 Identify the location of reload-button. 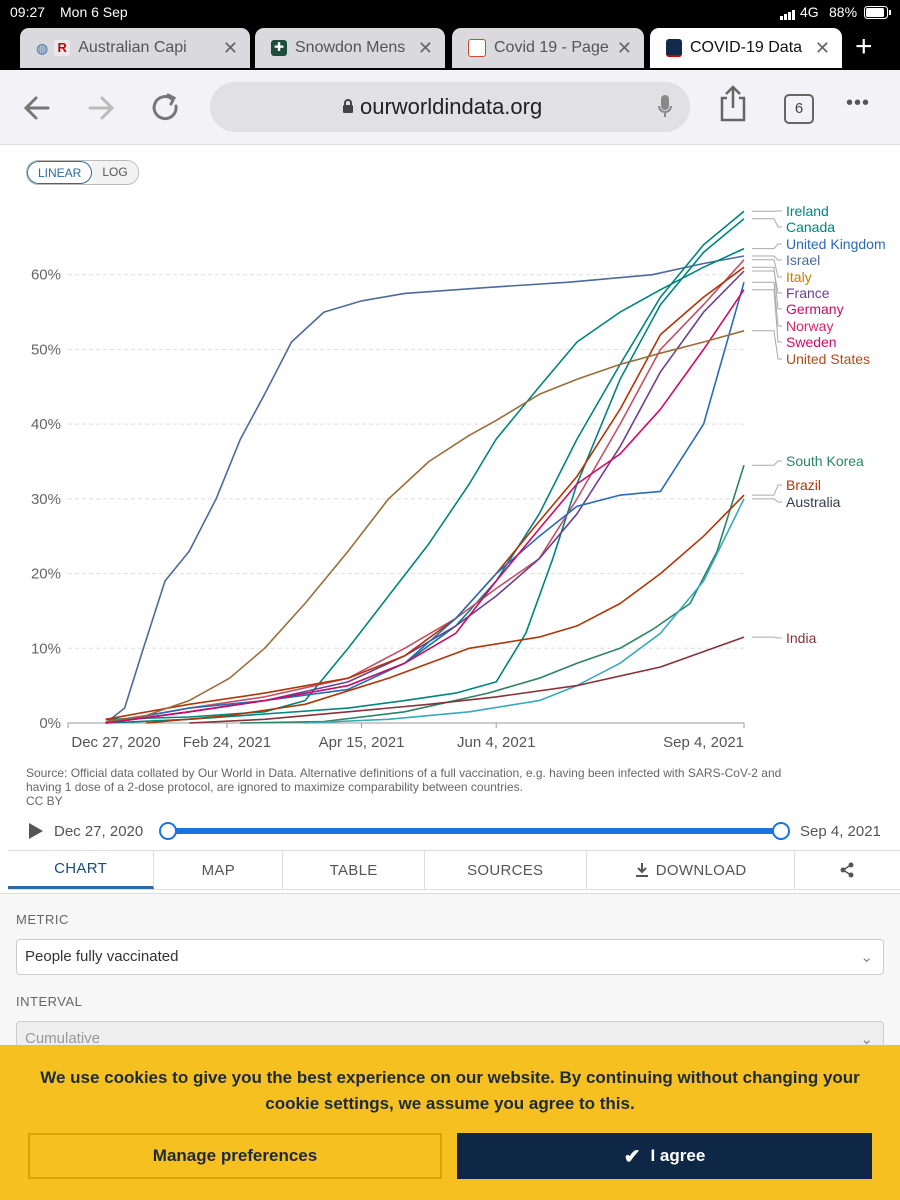
(166, 108).